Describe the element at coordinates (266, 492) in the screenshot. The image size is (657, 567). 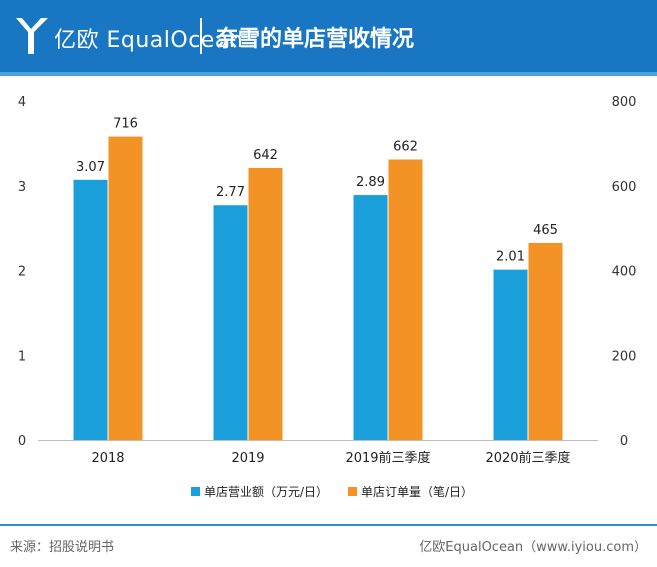
I see `legend-label-revenue: 单店营业额（万元/日）` at that location.